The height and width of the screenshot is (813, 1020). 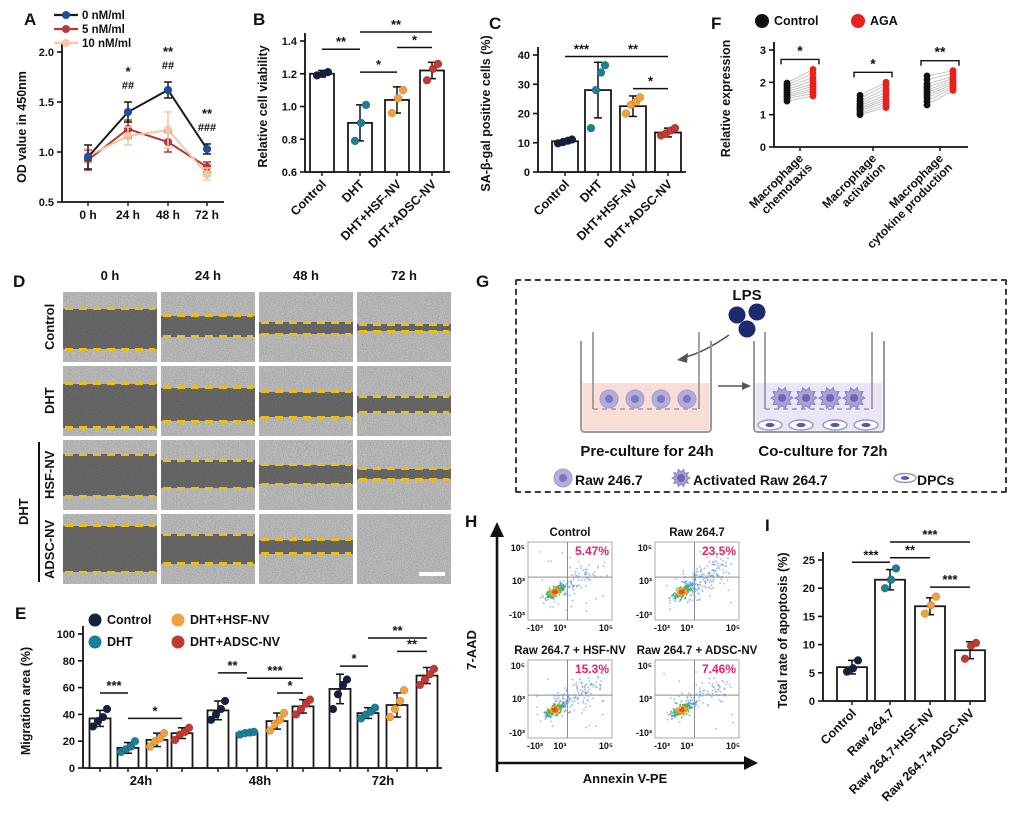 I want to click on panel-h-label: H, so click(x=471, y=521).